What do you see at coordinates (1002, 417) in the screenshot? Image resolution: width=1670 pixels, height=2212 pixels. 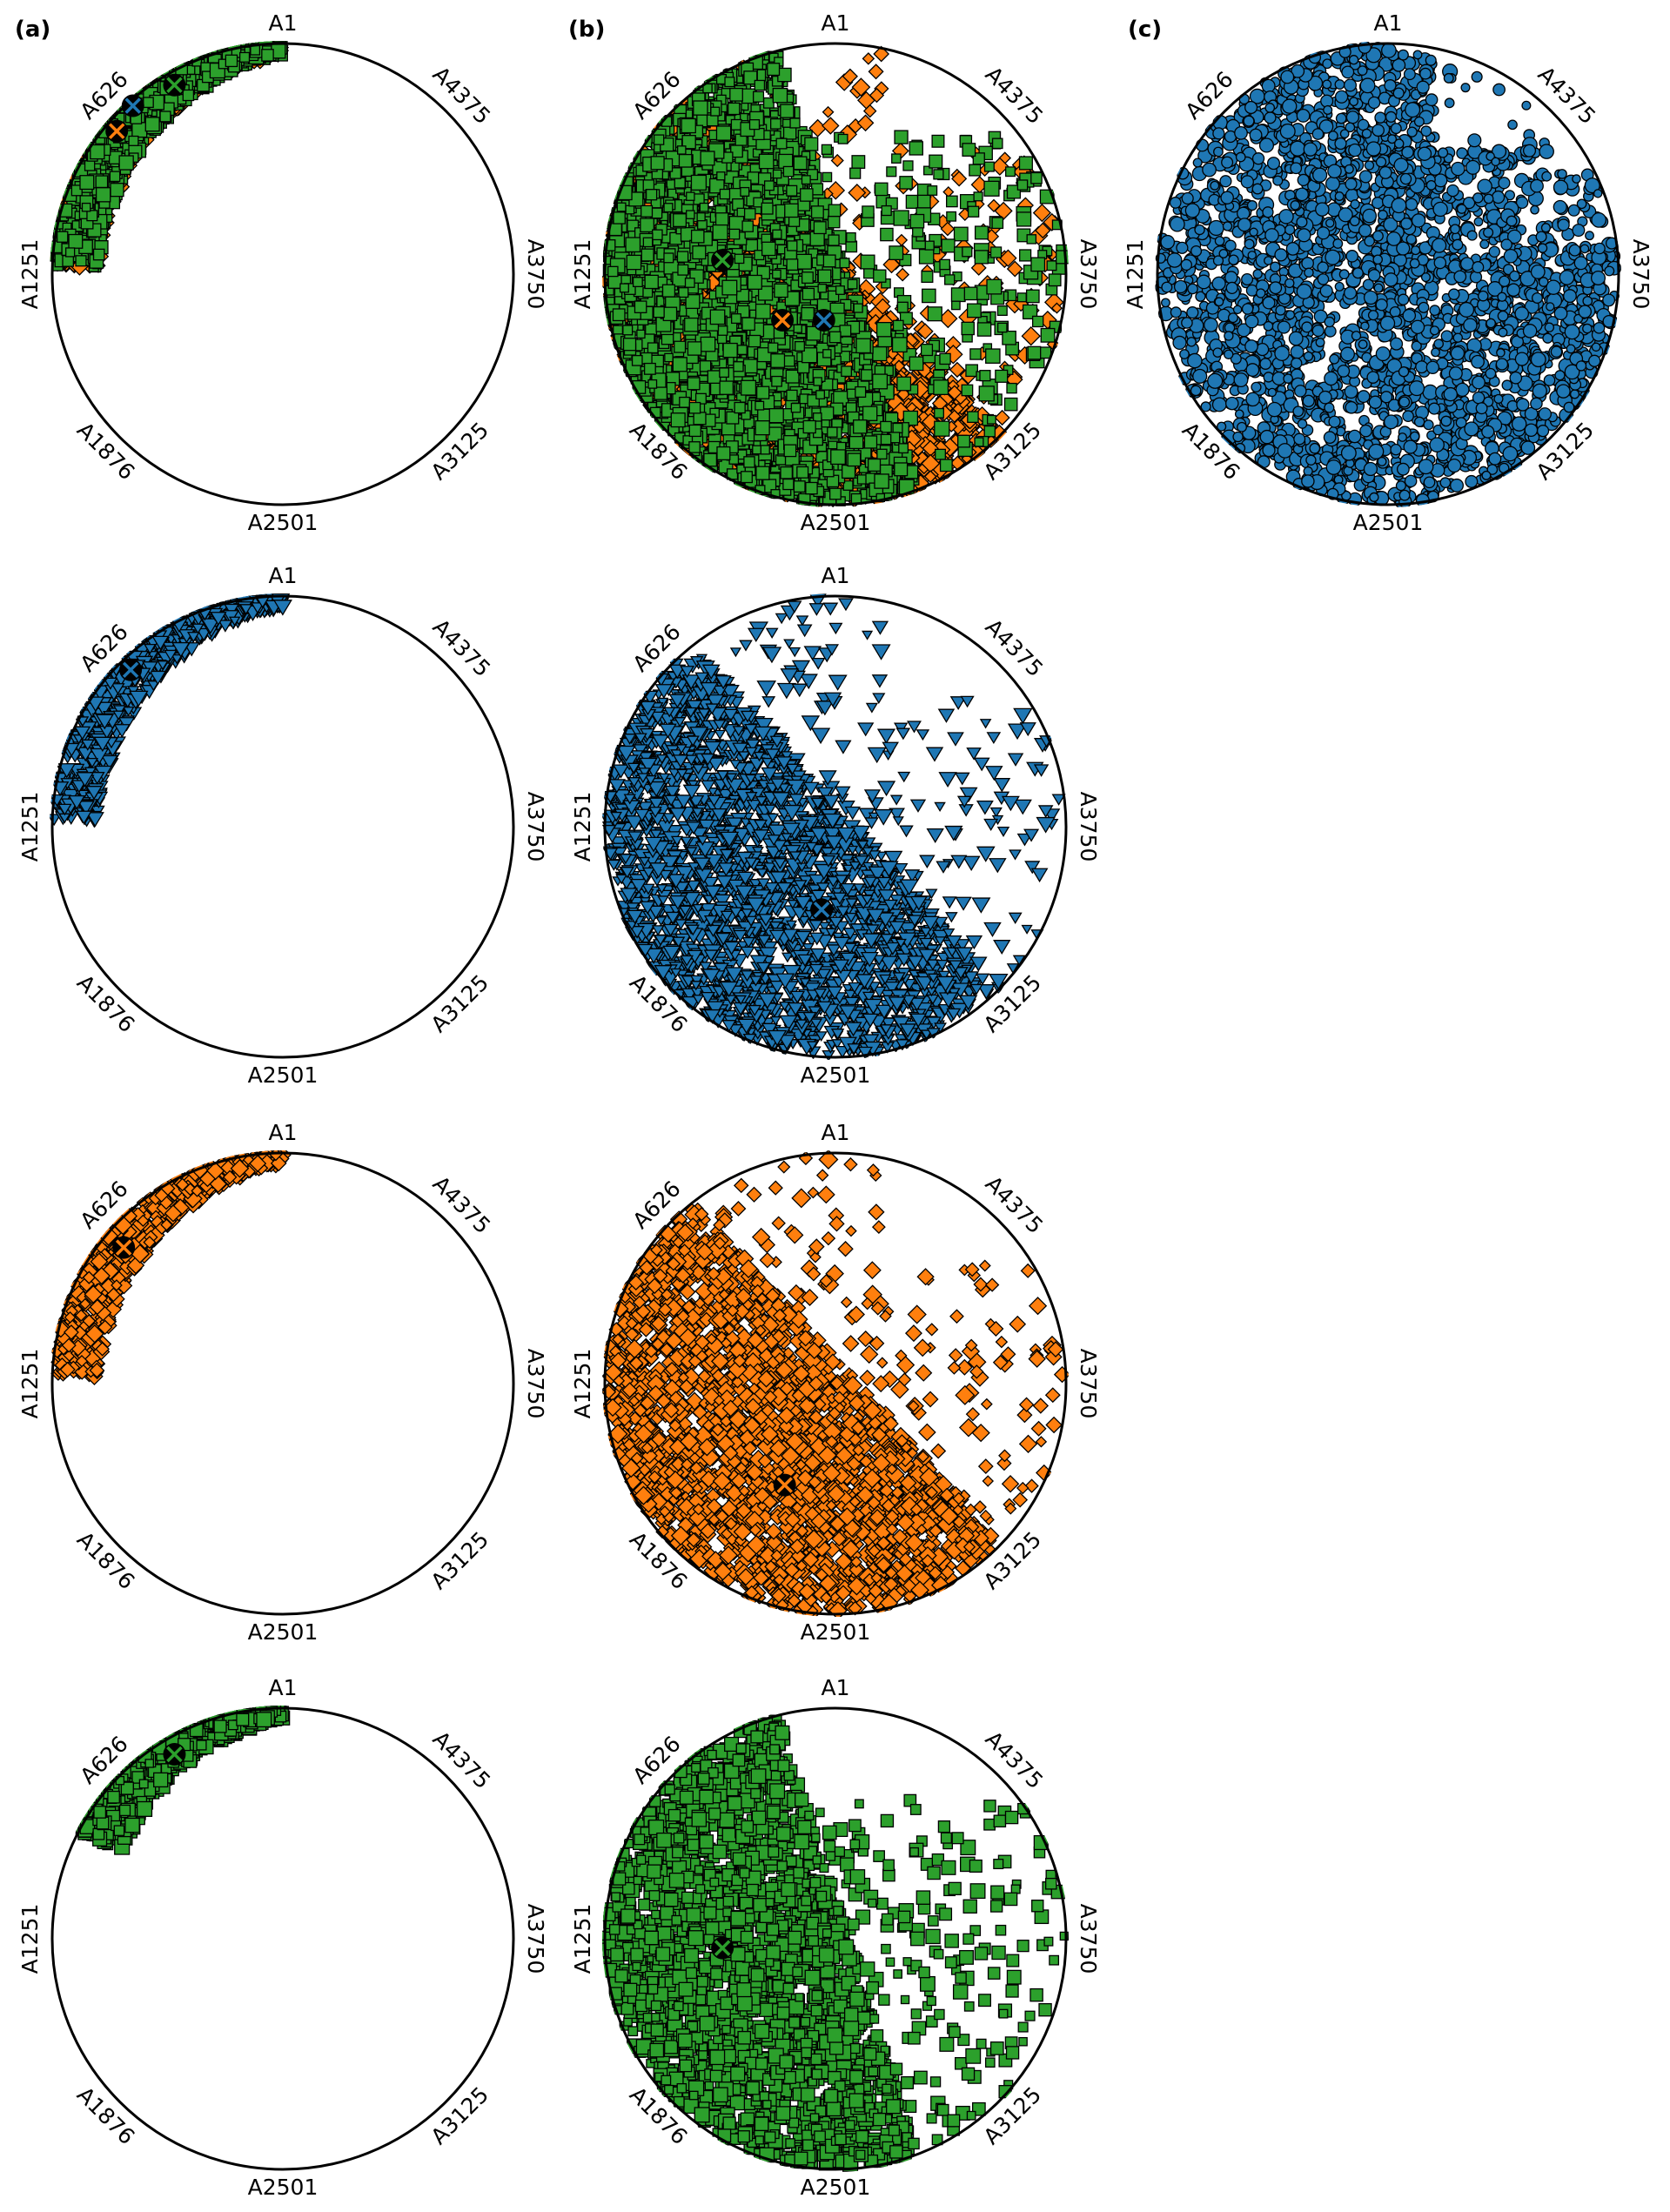 I see `data-point-orange` at bounding box center [1002, 417].